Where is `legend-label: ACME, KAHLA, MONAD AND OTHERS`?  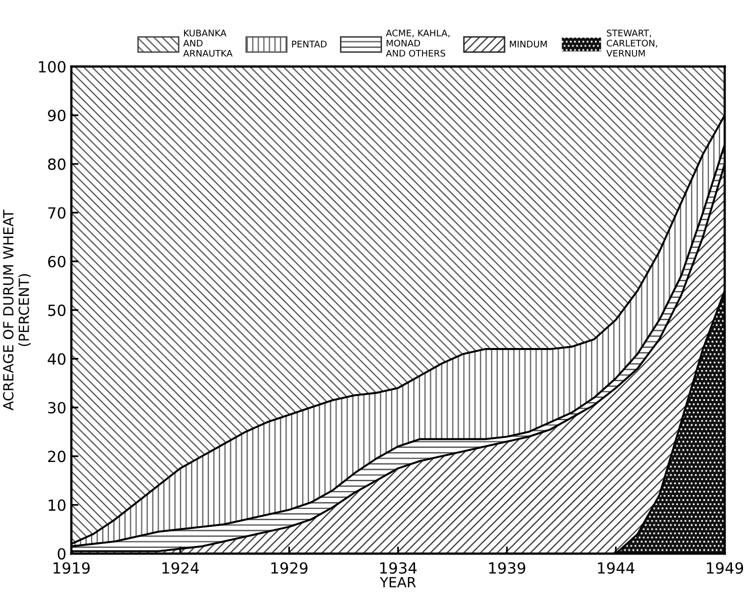 legend-label: ACME, KAHLA, MONAD AND OTHERS is located at coordinates (418, 43).